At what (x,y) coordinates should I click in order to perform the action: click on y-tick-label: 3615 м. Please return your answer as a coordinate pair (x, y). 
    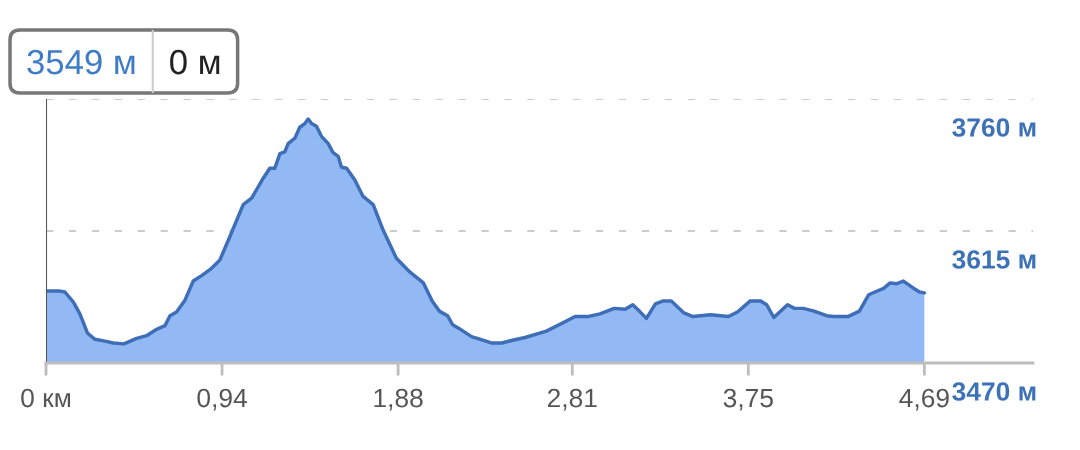
    Looking at the image, I should click on (994, 259).